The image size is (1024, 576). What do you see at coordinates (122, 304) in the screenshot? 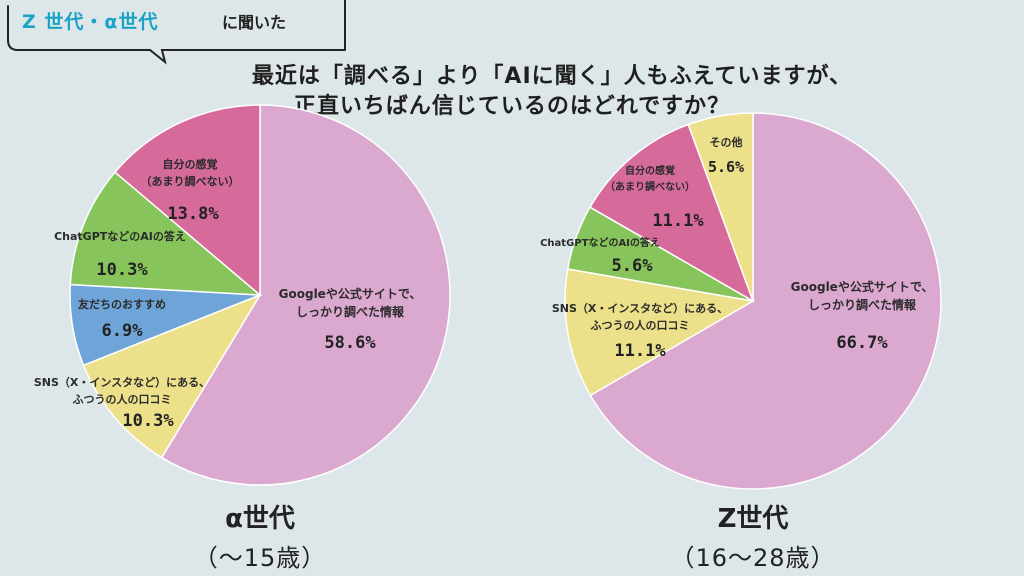
I see `pie0-slice-2-label-0: 友だちのおすすめ` at bounding box center [122, 304].